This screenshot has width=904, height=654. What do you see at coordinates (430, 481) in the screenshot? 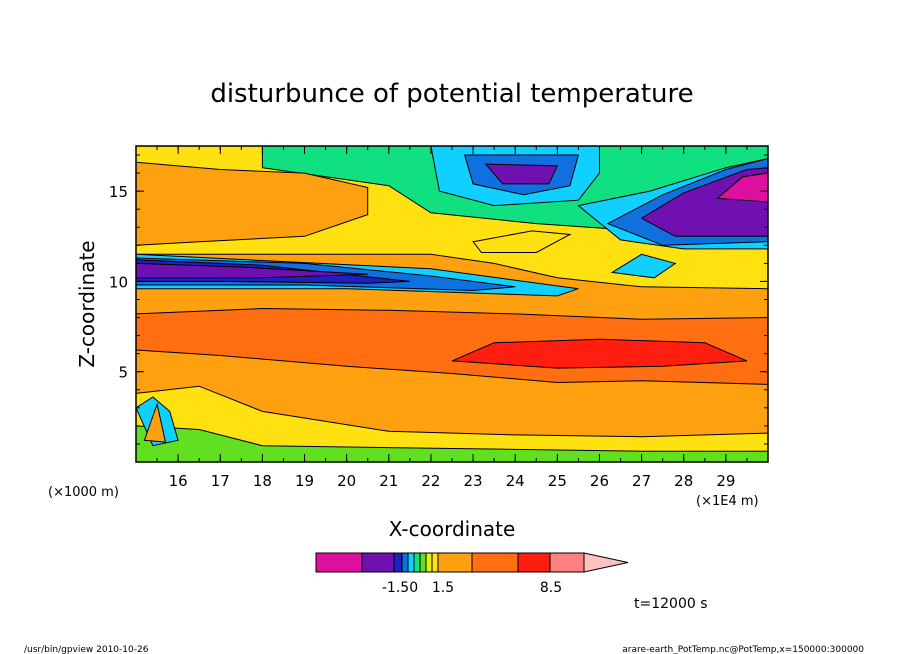
I see `x-tick-label: 22` at bounding box center [430, 481].